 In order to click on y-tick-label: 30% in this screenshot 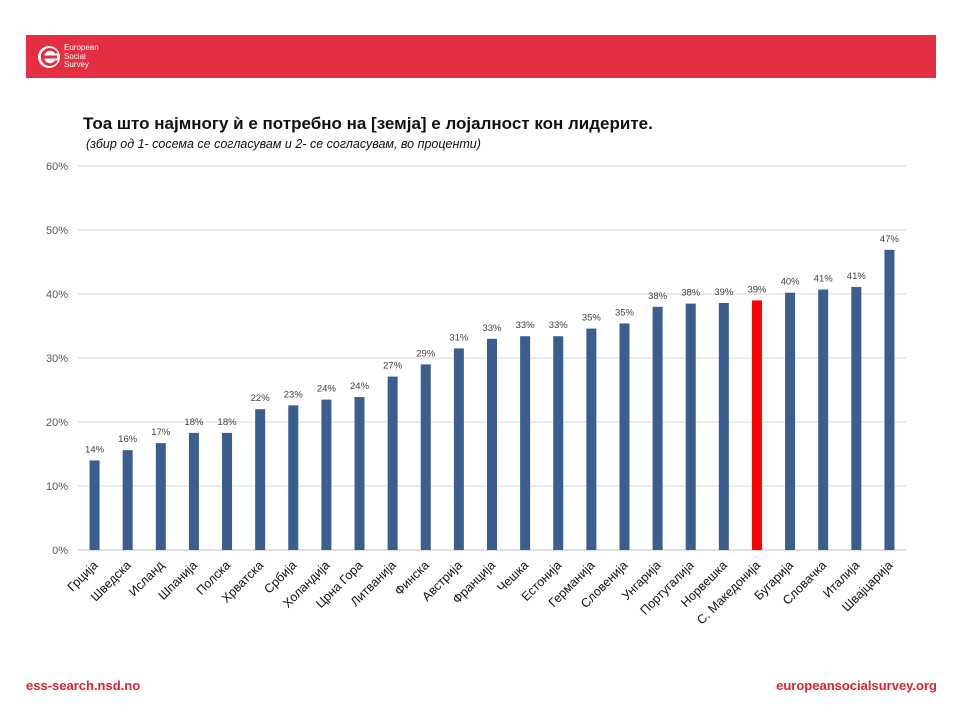, I will do `click(57, 359)`.